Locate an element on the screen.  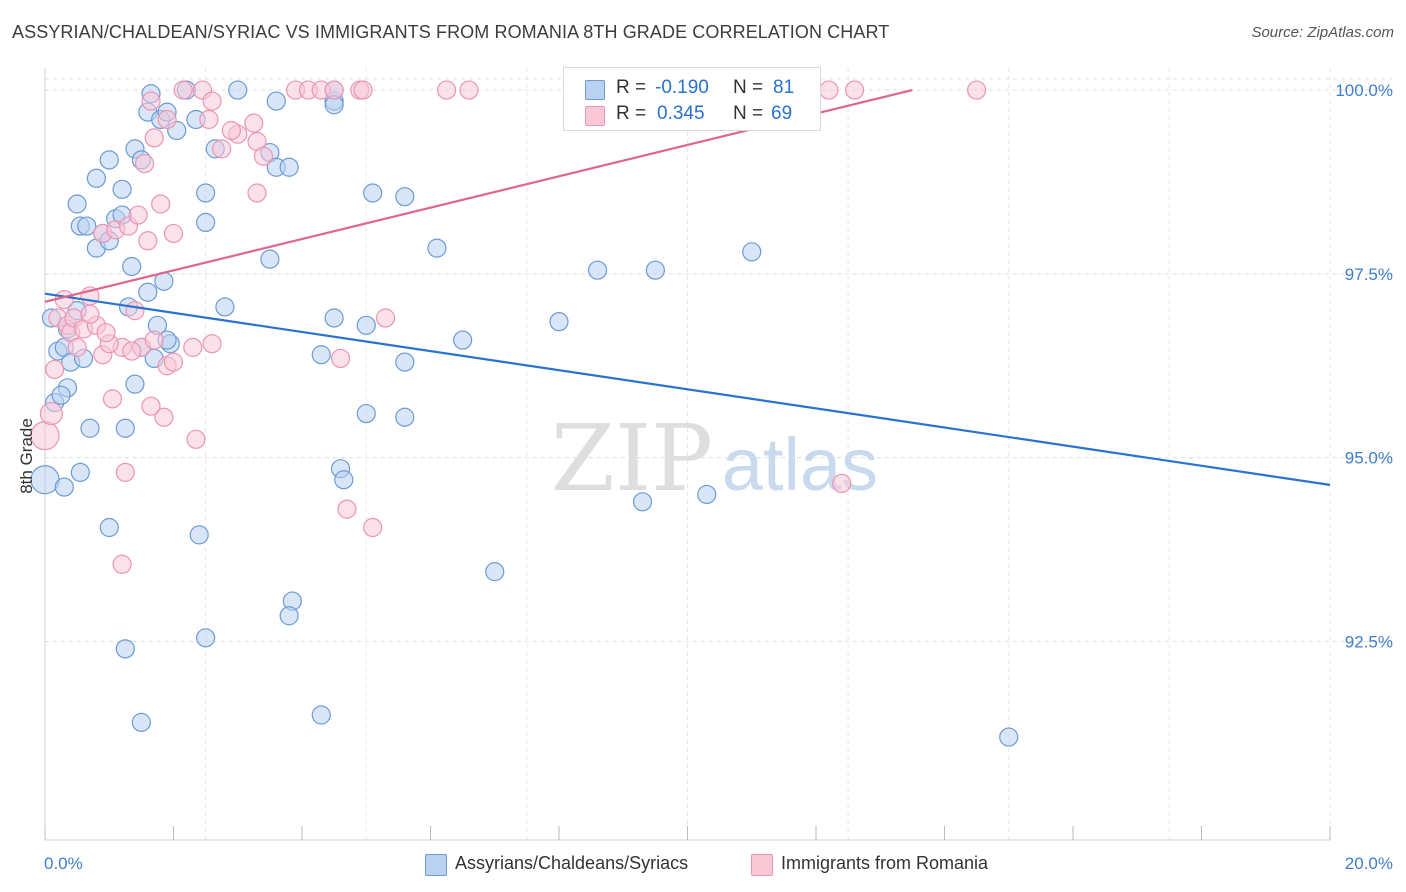
source-label: Source: ZipAtlas.com is located at coordinates (1322, 32).